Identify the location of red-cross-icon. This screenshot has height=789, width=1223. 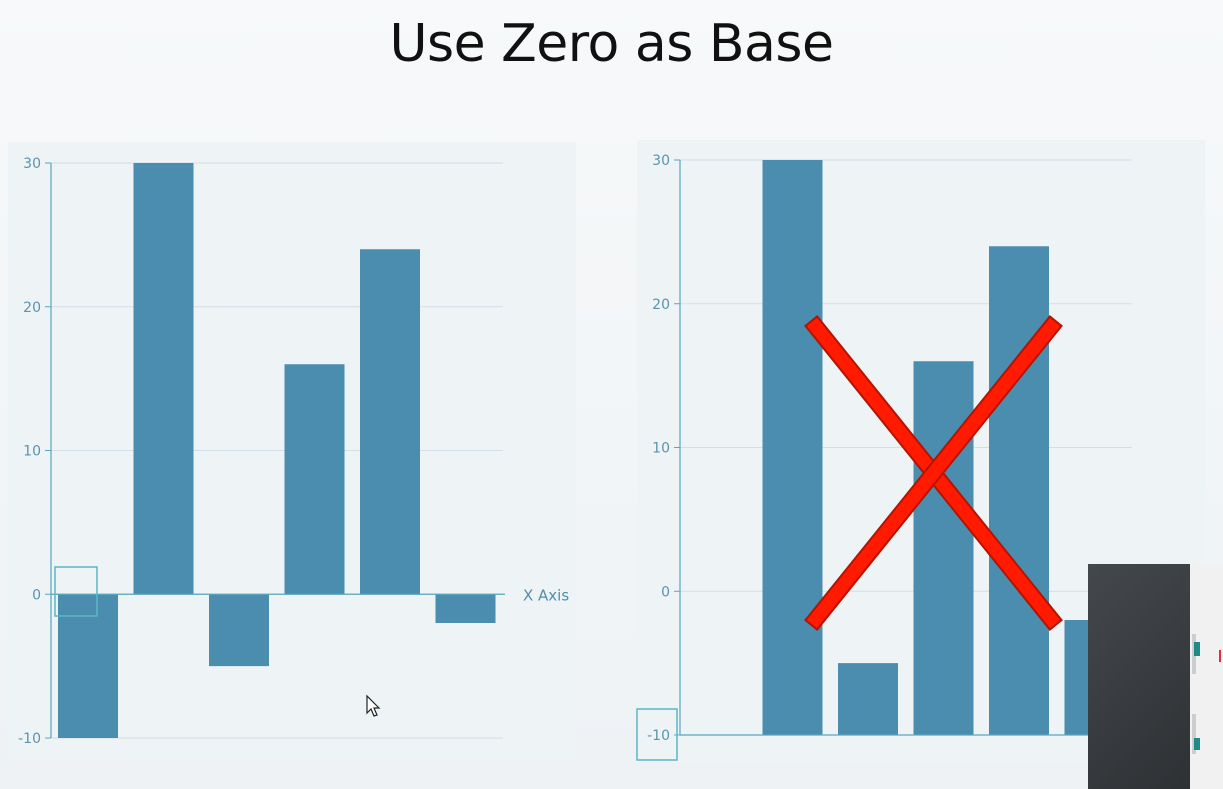
(933, 473).